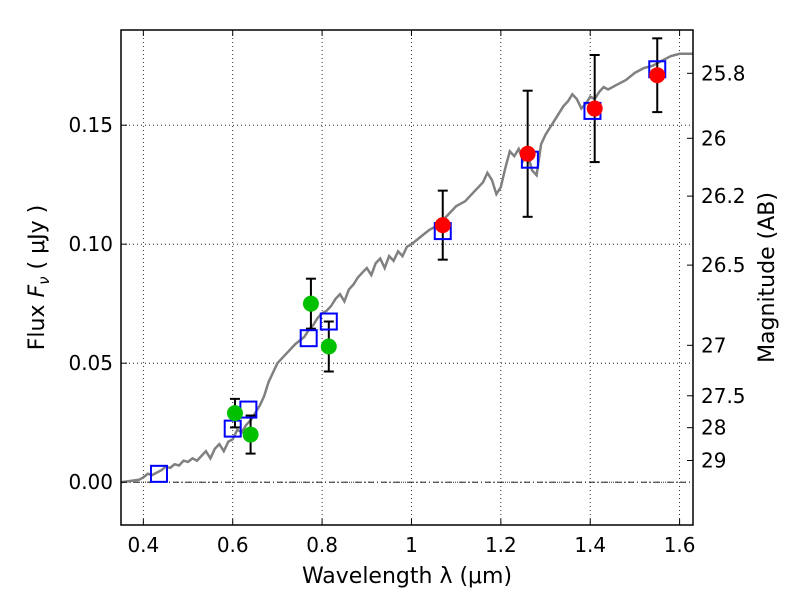 This screenshot has width=800, height=604. Describe the element at coordinates (407, 576) in the screenshot. I see `x-axis-label: Wavelength λ (μm)` at that location.